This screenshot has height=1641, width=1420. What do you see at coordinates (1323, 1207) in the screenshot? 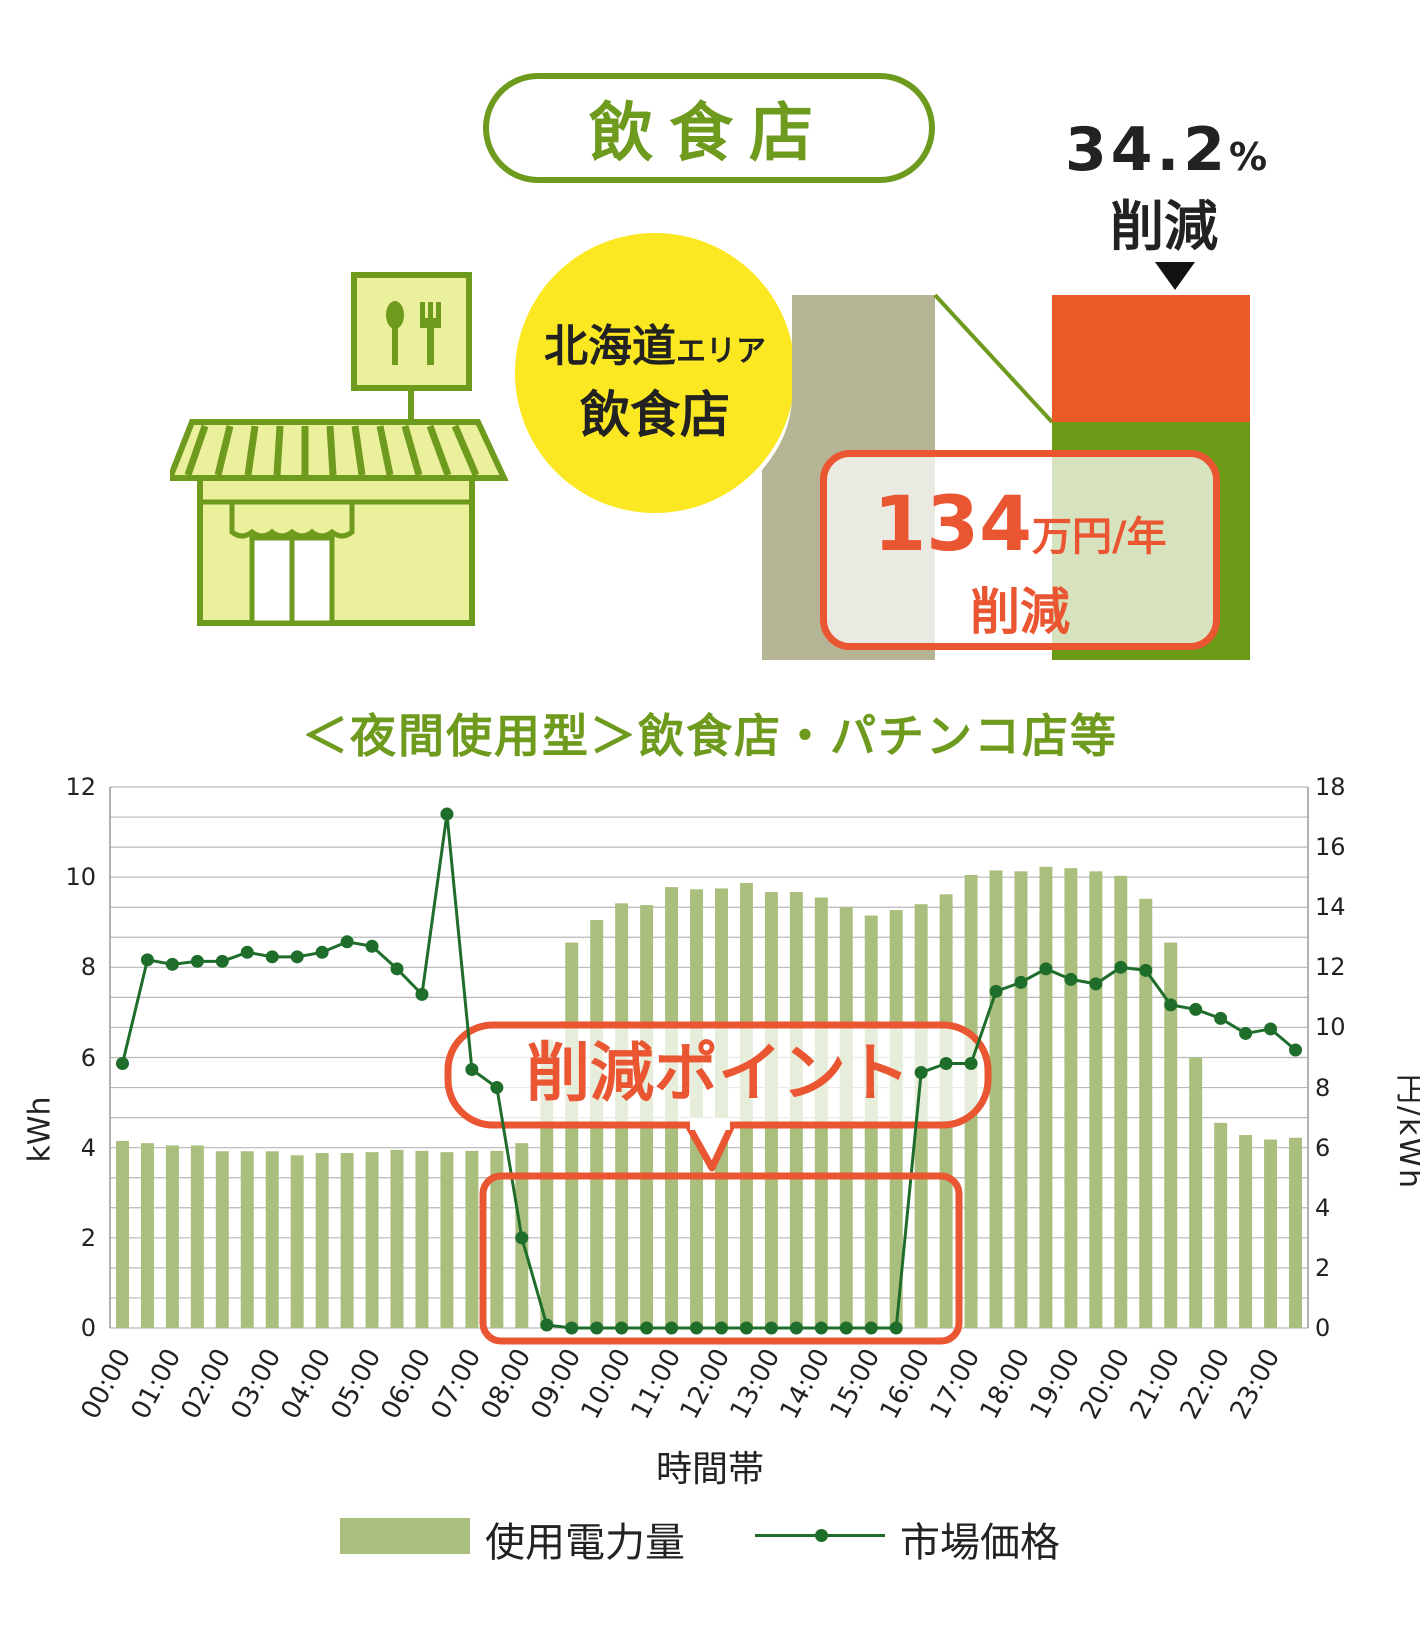
I see `y-tick-right: 4` at bounding box center [1323, 1207].